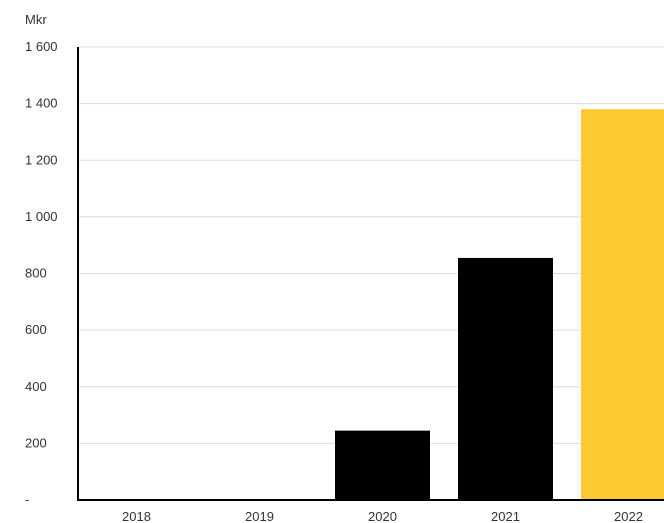 The height and width of the screenshot is (523, 664). What do you see at coordinates (36, 273) in the screenshot?
I see `y-tick-label: 800` at bounding box center [36, 273].